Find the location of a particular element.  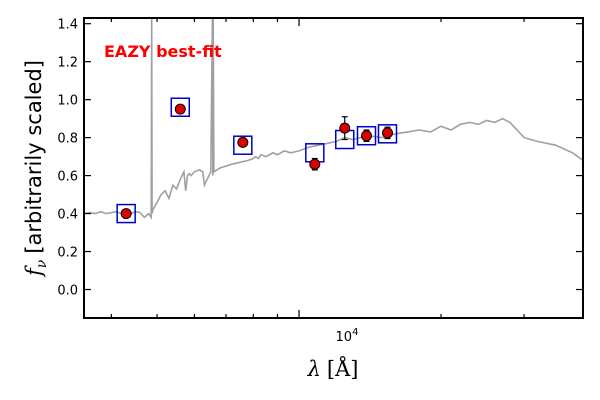

y-axis-title: fν[arbitrarily scaled] is located at coordinates (36, 169).